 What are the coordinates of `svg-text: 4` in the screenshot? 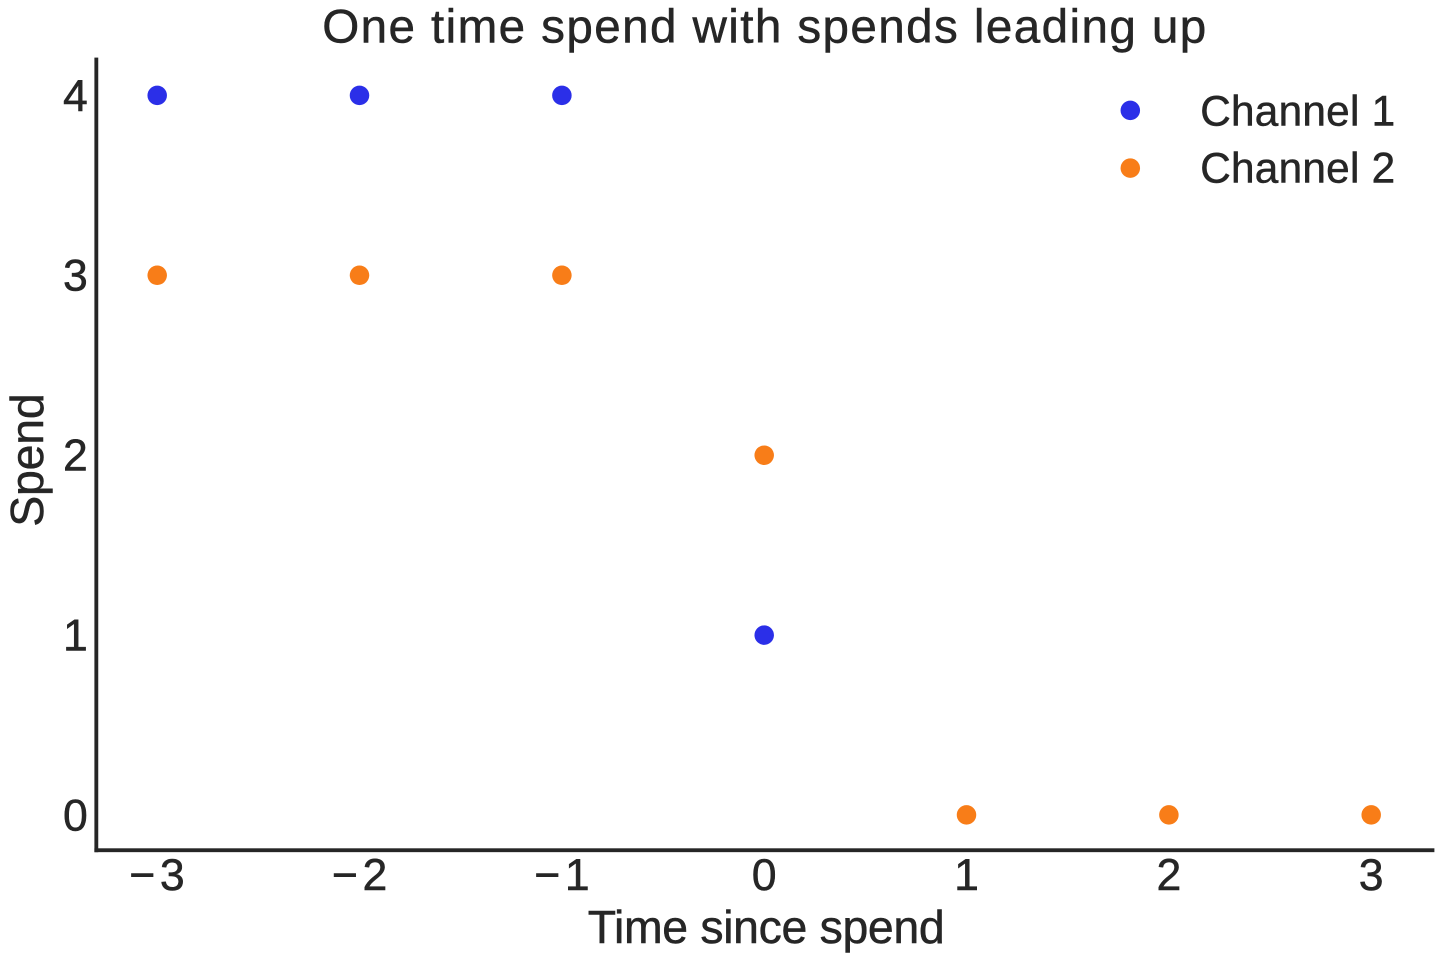 It's located at (75, 96).